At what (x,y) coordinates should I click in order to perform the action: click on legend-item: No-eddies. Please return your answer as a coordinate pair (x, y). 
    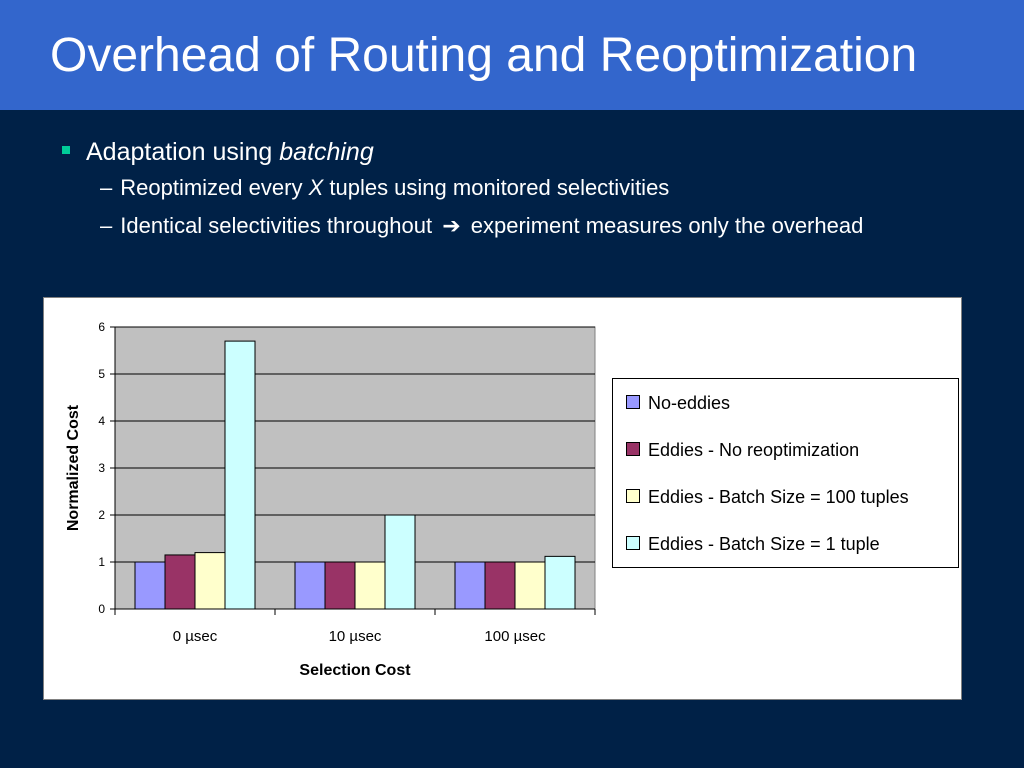
    Looking at the image, I should click on (678, 403).